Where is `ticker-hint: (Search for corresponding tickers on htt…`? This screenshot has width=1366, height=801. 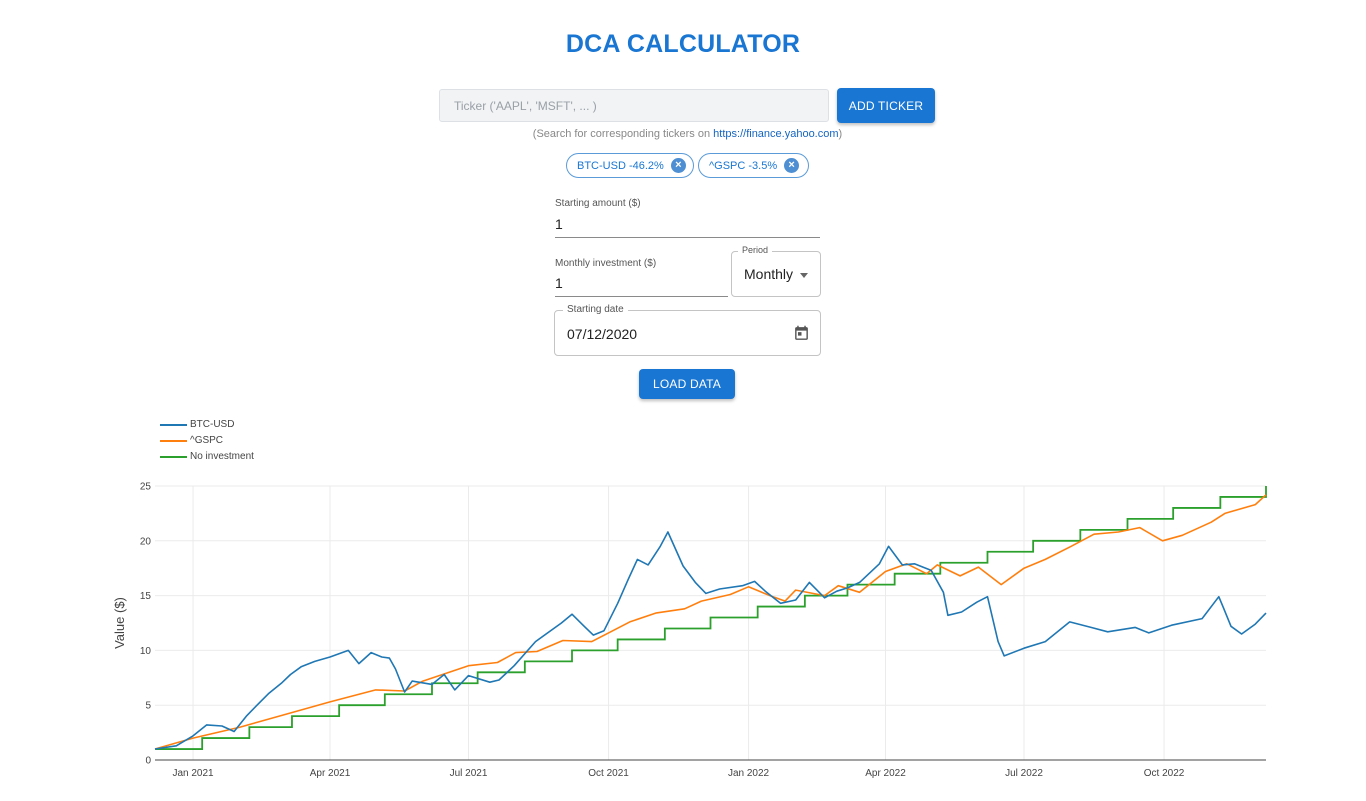 ticker-hint: (Search for corresponding tickers on htt… is located at coordinates (683, 134).